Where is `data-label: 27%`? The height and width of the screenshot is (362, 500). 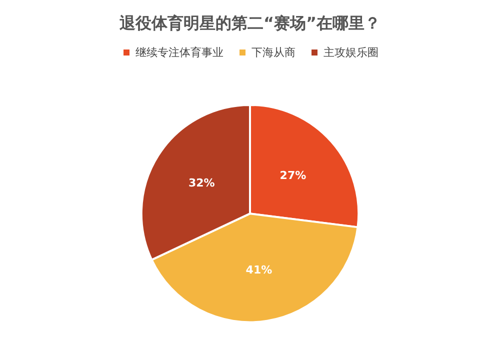
data-label: 27% is located at coordinates (293, 175).